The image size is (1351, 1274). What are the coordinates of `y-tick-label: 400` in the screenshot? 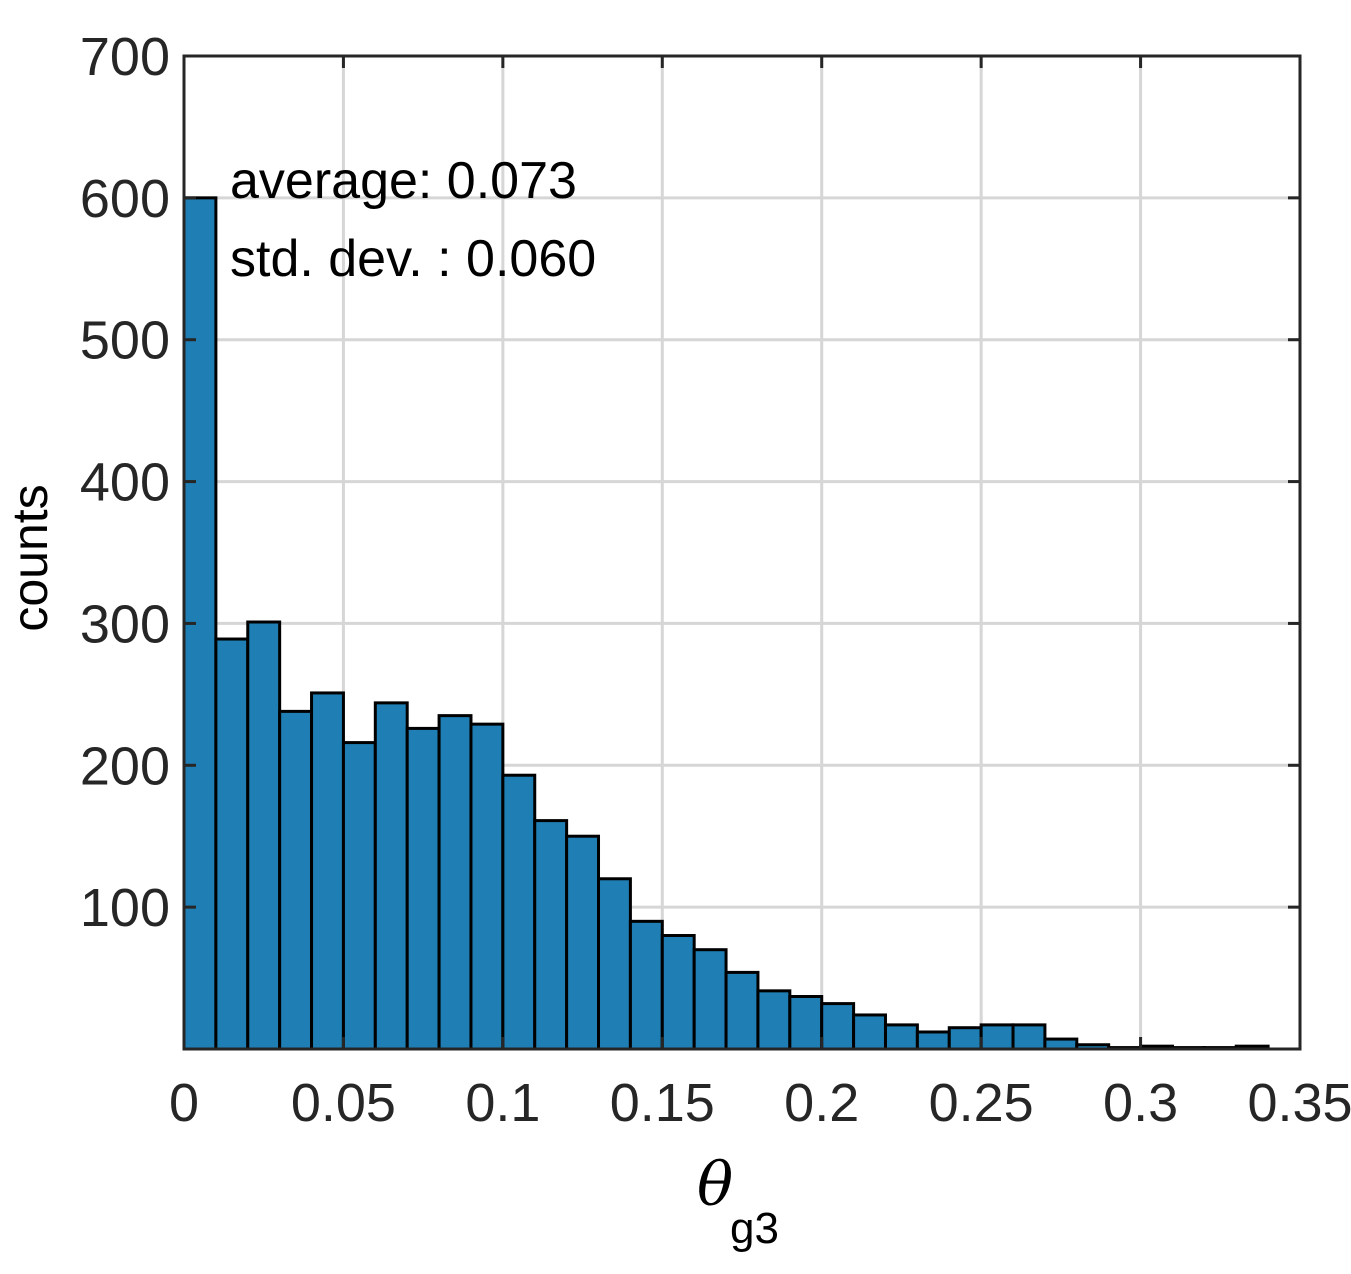 It's located at (125, 483).